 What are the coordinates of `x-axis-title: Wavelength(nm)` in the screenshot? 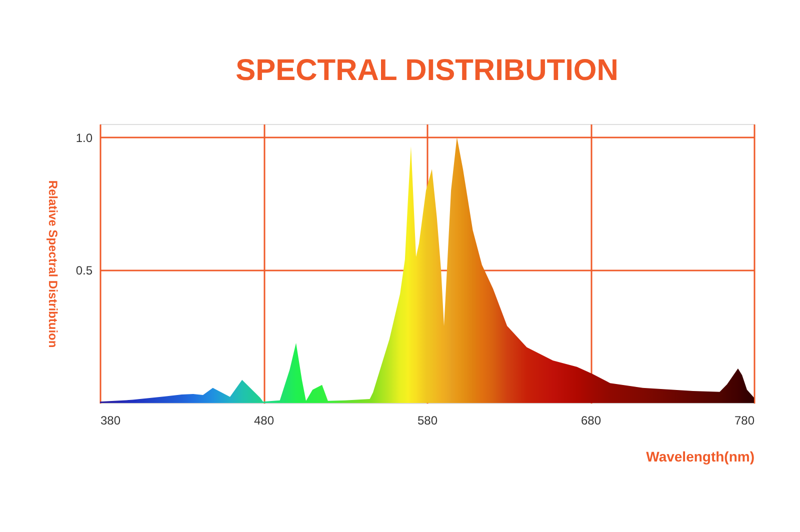 It's located at (700, 456).